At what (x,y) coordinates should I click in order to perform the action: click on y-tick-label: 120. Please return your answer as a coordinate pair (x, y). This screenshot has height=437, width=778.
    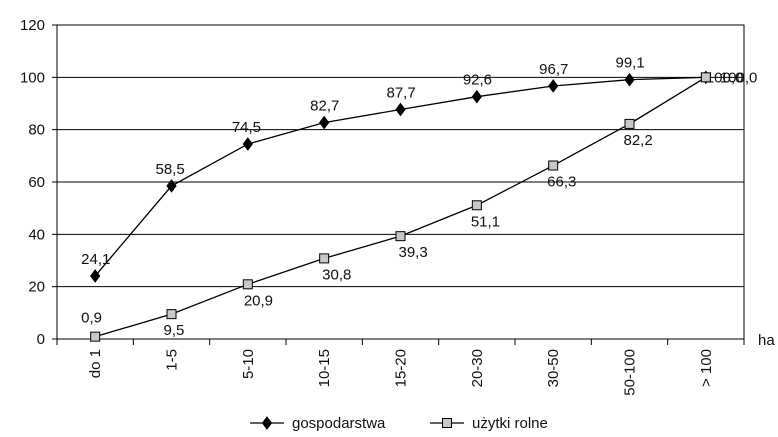
    Looking at the image, I should click on (32, 25).